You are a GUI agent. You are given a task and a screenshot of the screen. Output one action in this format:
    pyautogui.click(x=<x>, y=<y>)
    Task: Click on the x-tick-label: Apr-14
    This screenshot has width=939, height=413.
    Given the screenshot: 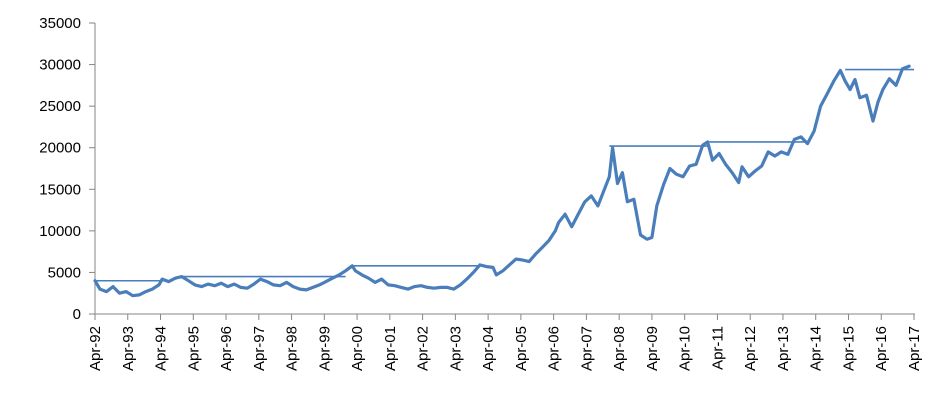 What is the action you would take?
    pyautogui.click(x=816, y=348)
    